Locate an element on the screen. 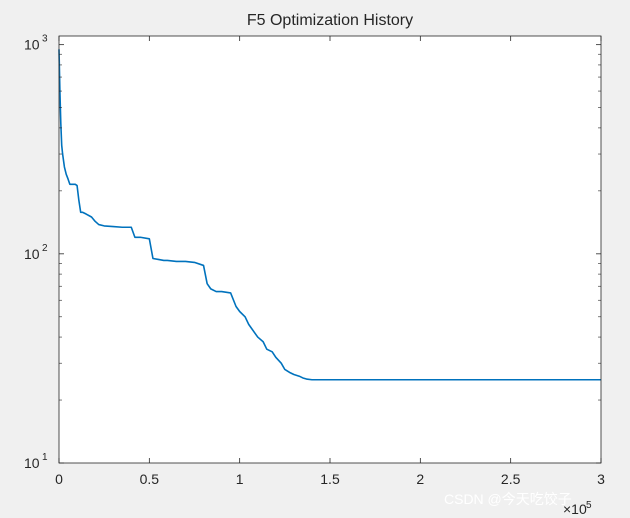  x-tick-label: 0.5 is located at coordinates (150, 479).